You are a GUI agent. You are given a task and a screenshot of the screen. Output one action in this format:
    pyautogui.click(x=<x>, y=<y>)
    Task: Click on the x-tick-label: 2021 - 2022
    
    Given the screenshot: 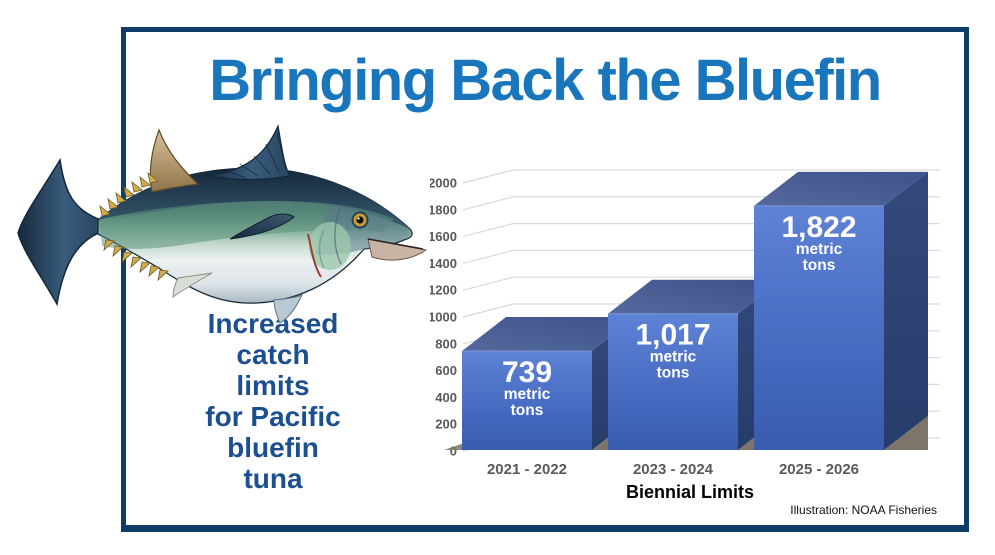 What is the action you would take?
    pyautogui.click(x=527, y=469)
    